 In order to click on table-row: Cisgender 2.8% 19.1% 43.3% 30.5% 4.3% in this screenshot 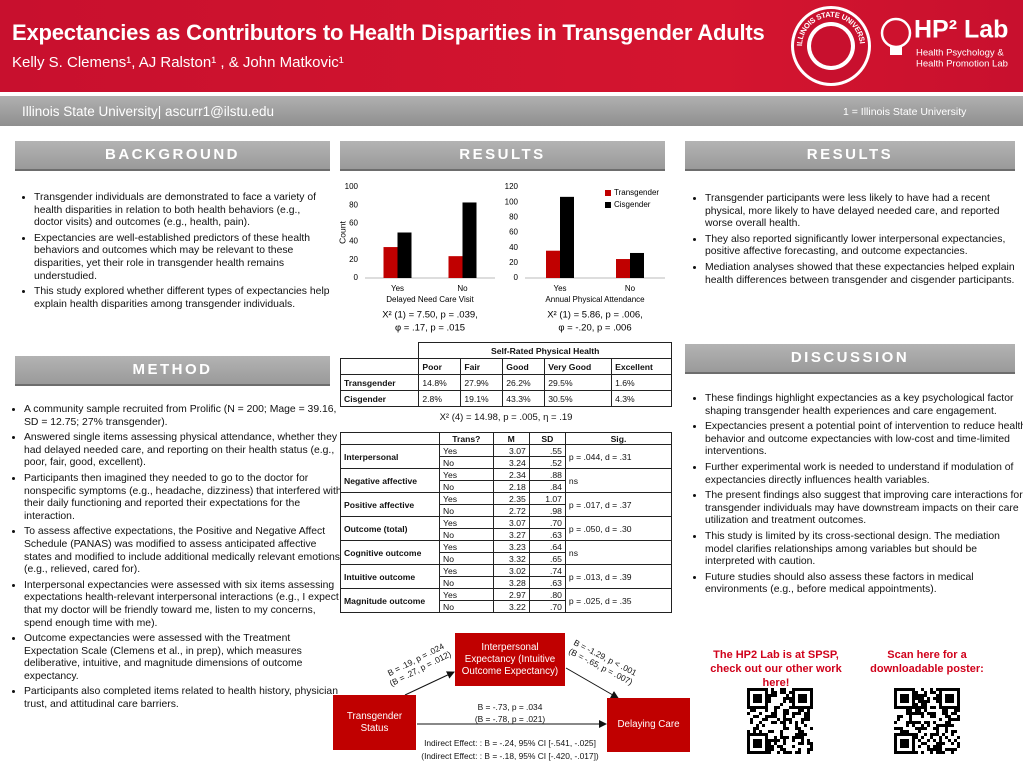, I will do `click(505, 398)`.